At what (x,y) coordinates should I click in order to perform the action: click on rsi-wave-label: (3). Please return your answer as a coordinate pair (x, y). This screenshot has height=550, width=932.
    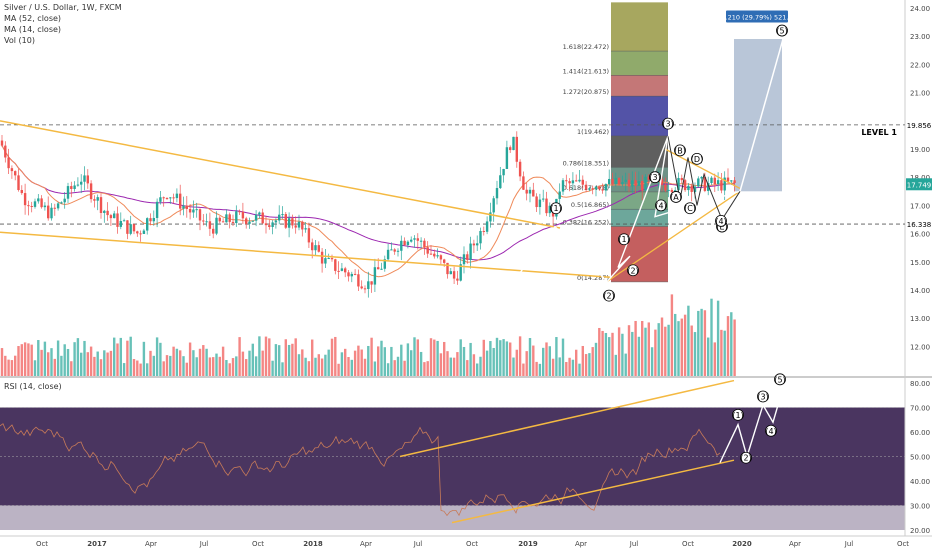
    Looking at the image, I should click on (762, 396).